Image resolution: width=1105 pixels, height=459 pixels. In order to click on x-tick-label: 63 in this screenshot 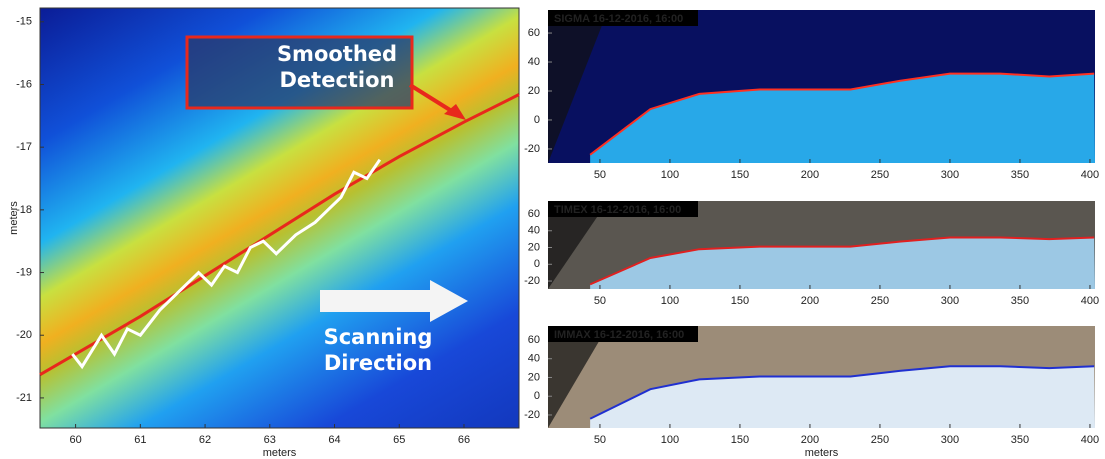, I will do `click(270, 440)`.